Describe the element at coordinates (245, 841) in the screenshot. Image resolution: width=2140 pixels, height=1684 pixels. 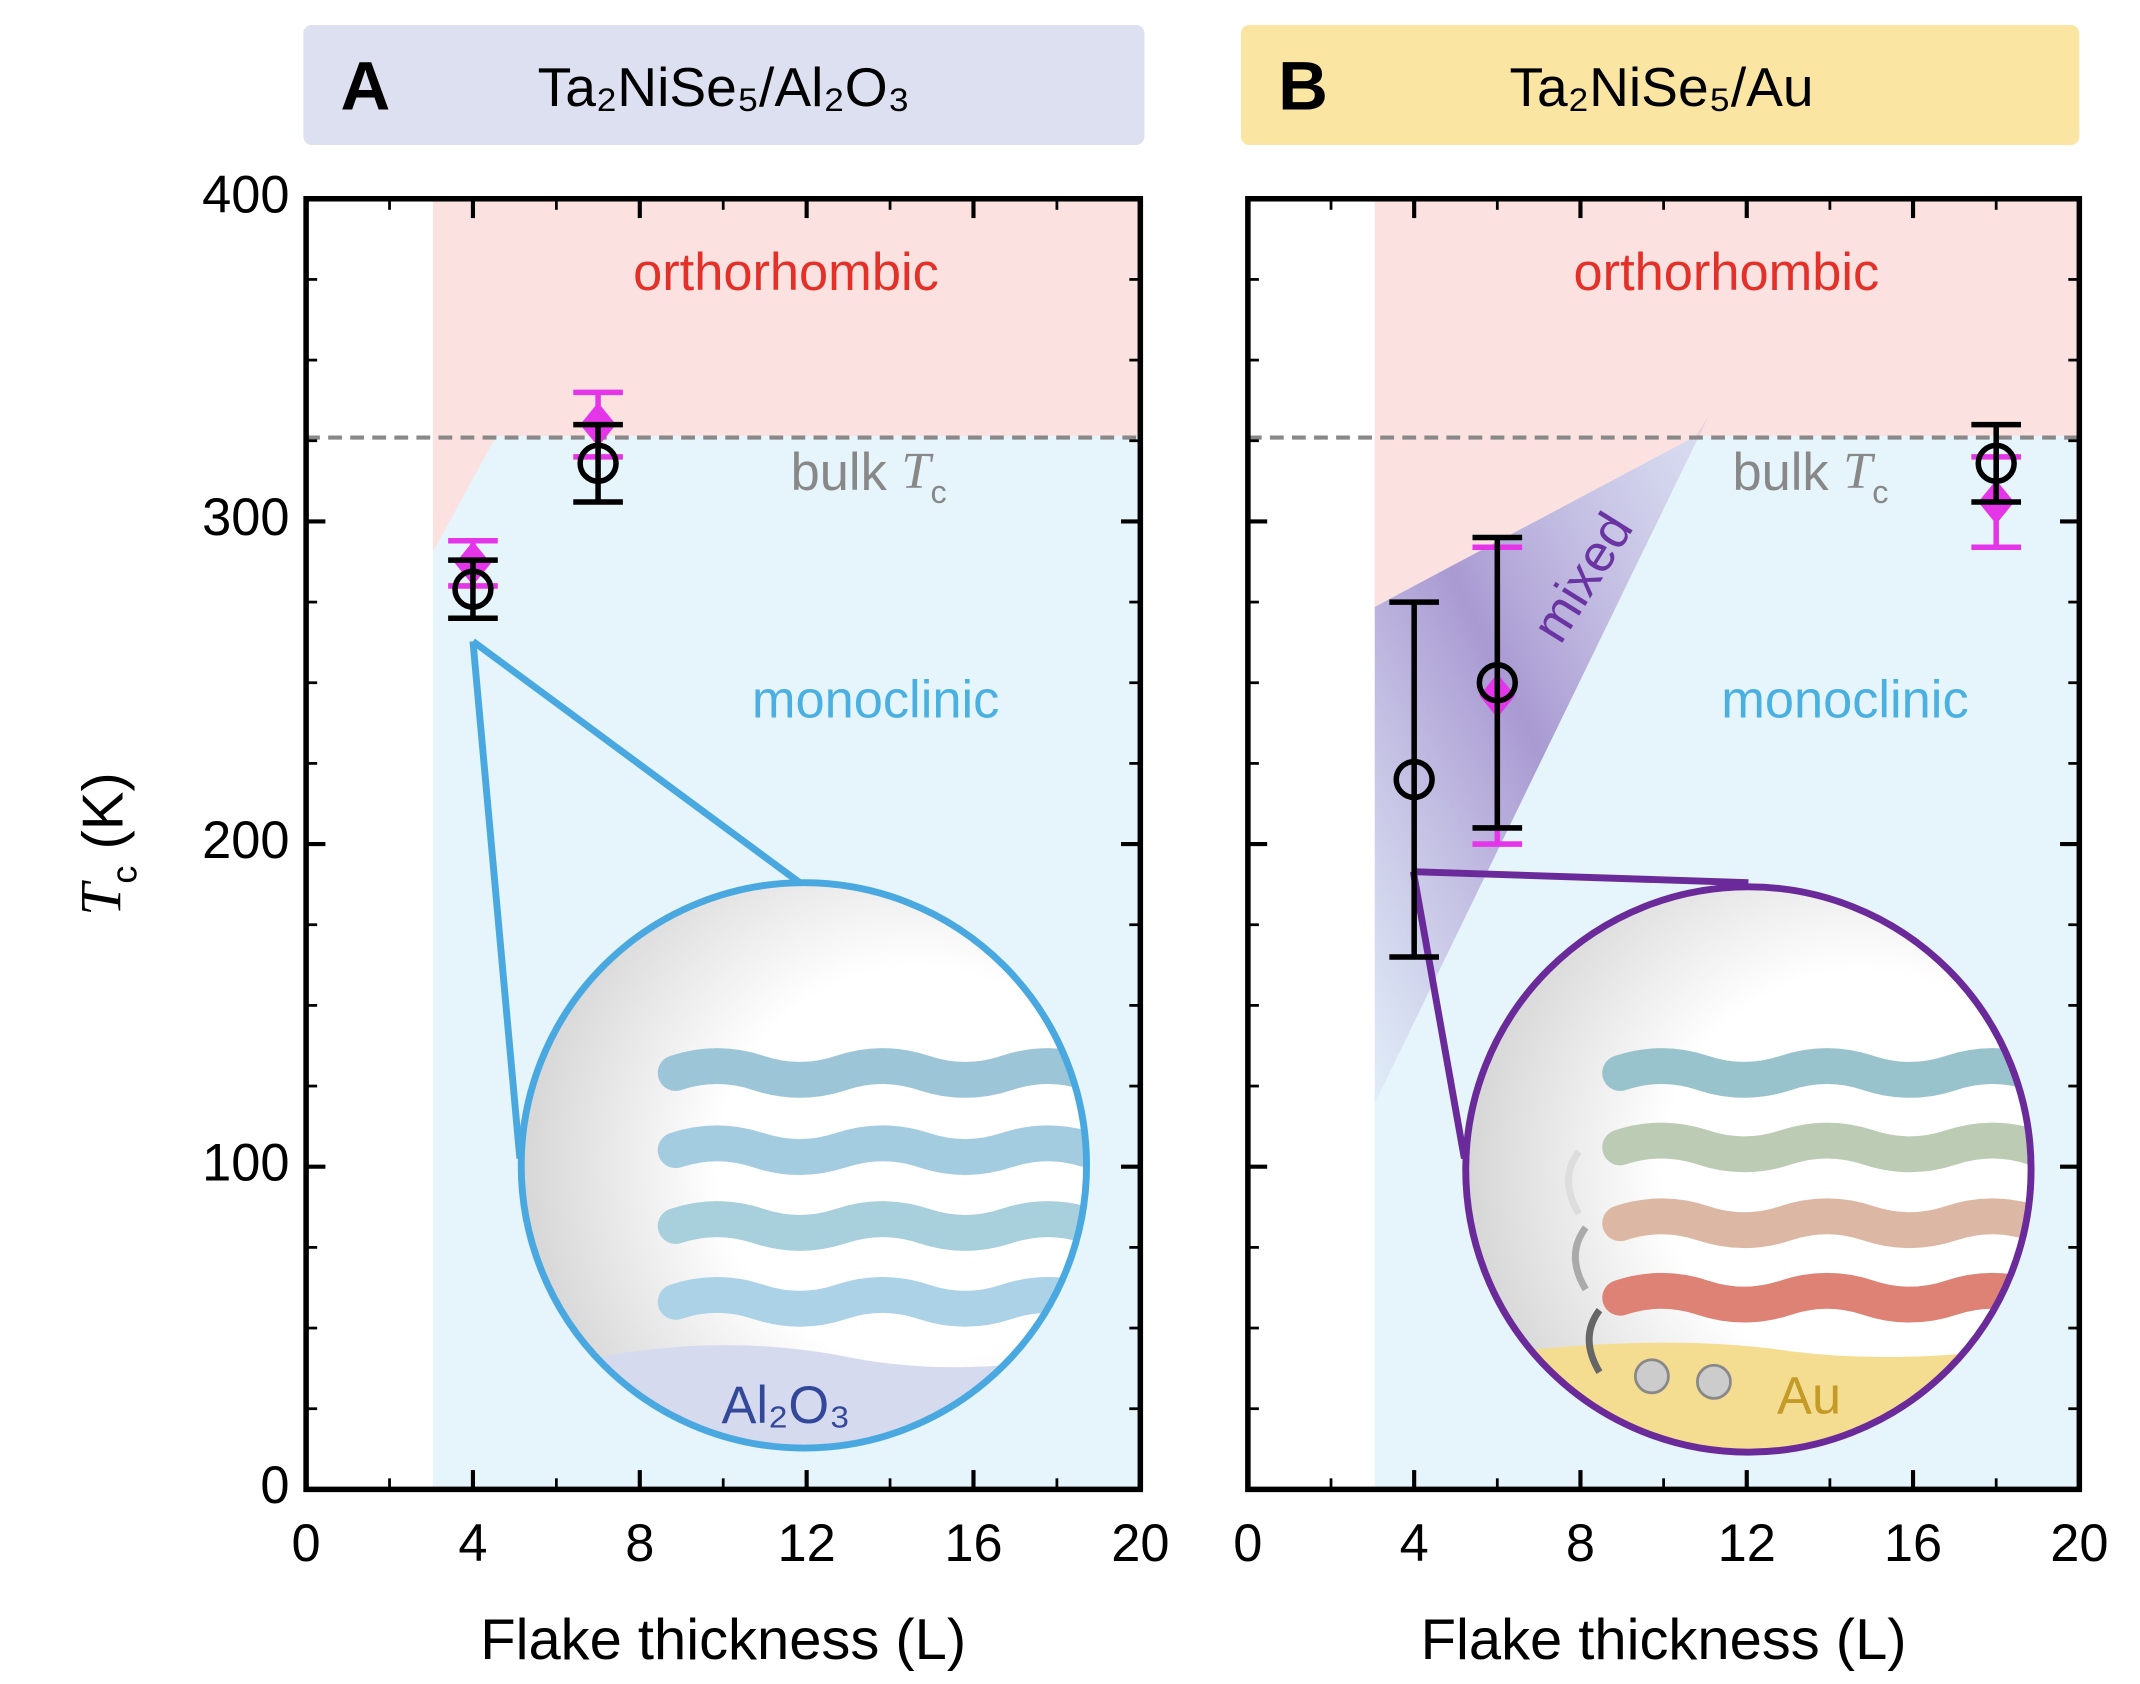
I see `y-tick-label: 200` at that location.